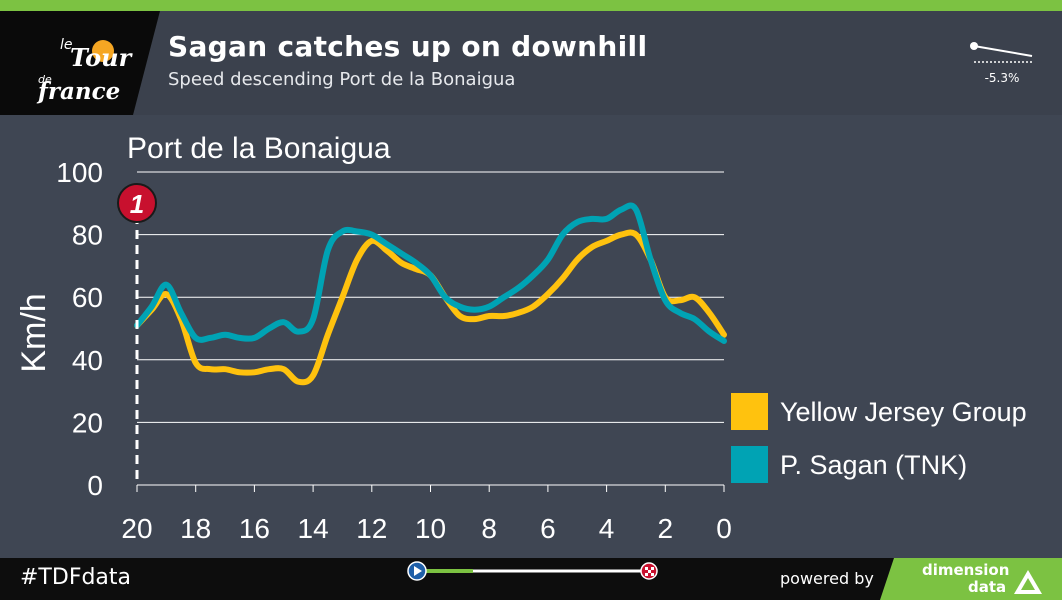 The height and width of the screenshot is (600, 1062). What do you see at coordinates (408, 46) in the screenshot?
I see `page-title: Sagan catches up on downhill` at bounding box center [408, 46].